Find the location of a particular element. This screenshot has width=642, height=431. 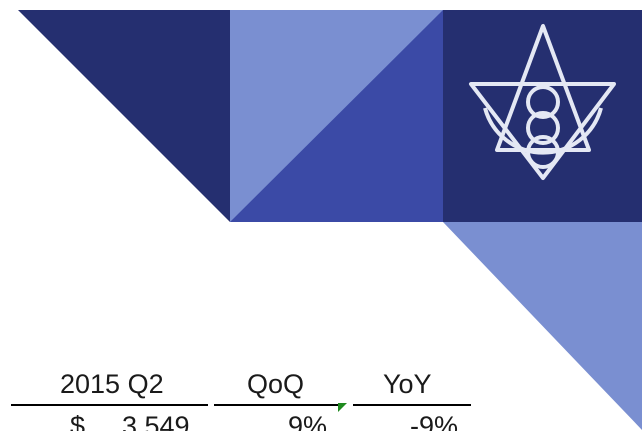

header-underline-period is located at coordinates (109, 405).